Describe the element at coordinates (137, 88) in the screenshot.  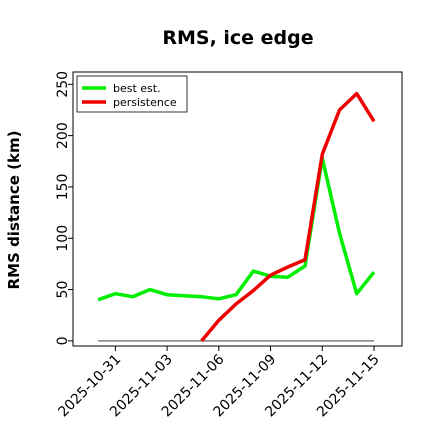
I see `legend-label-0: best est.` at that location.